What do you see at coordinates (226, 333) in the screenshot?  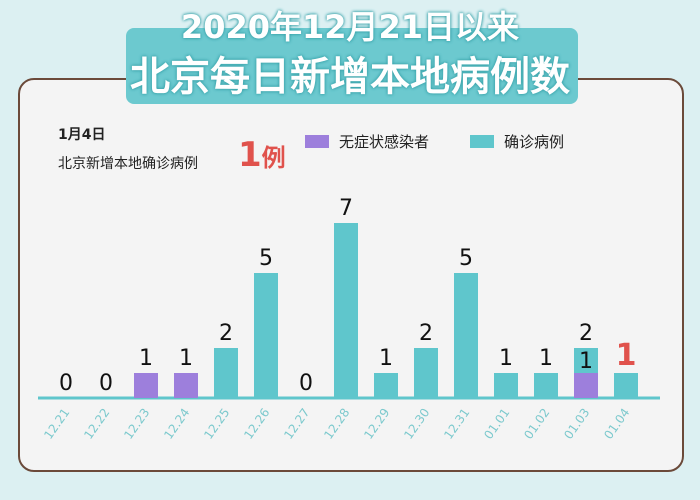 I see `data-label-12.25: 2` at bounding box center [226, 333].